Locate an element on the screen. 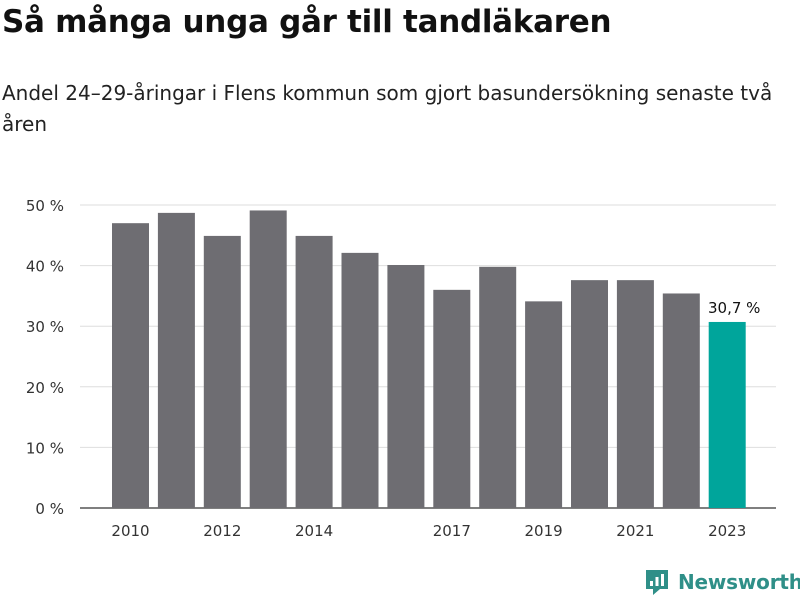 The width and height of the screenshot is (800, 600). bar-2017 is located at coordinates (452, 398).